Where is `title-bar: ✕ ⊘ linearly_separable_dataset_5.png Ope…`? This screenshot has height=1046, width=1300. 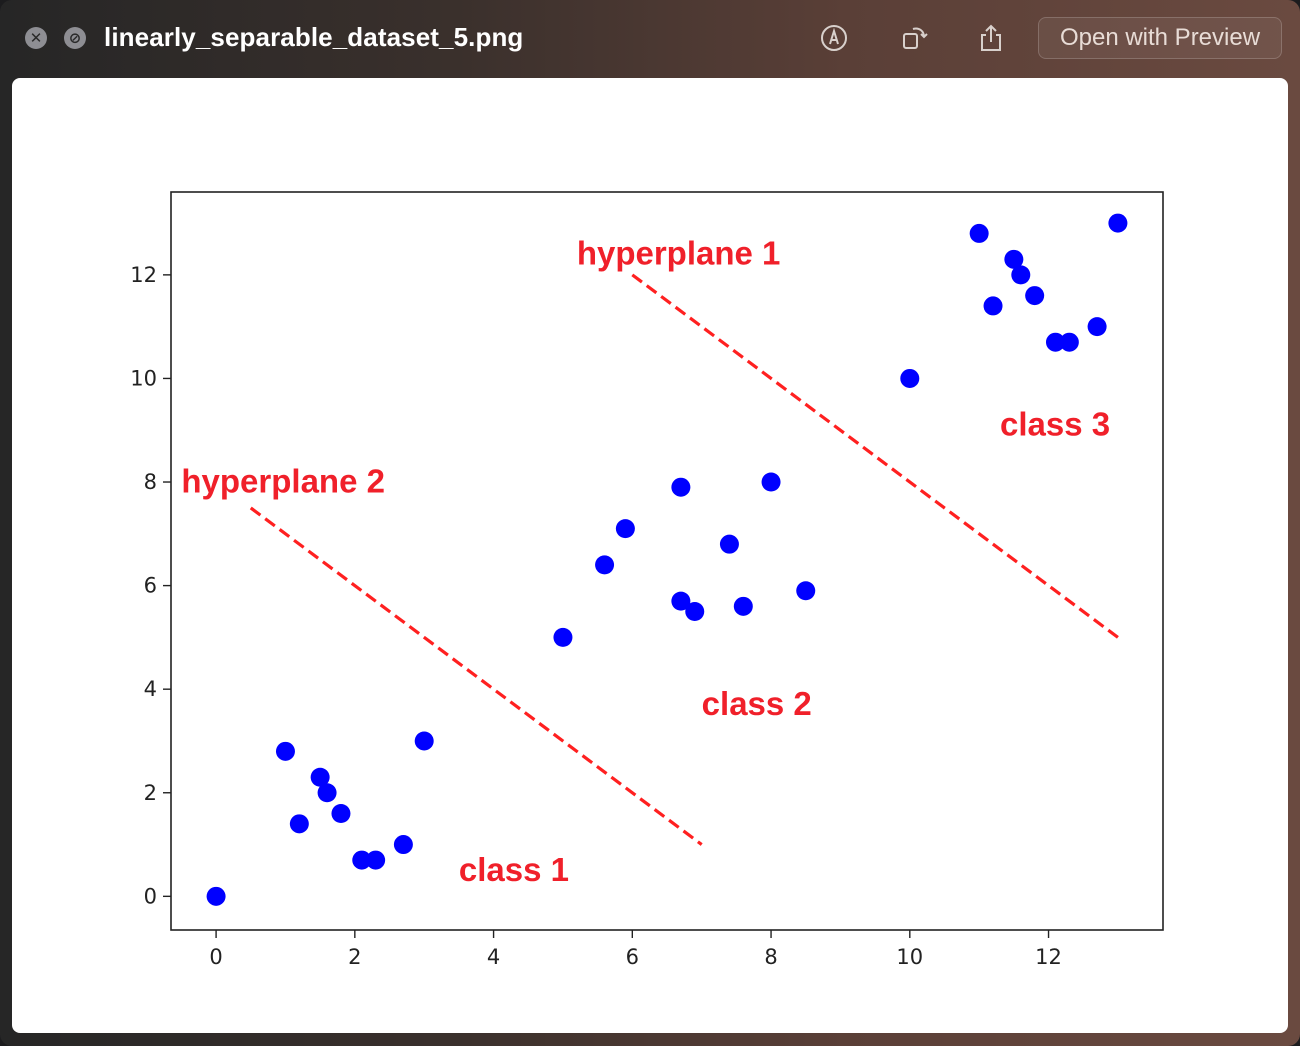
title-bar: ✕ ⊘ linearly_separable_dataset_5.png Ope… is located at coordinates (650, 38).